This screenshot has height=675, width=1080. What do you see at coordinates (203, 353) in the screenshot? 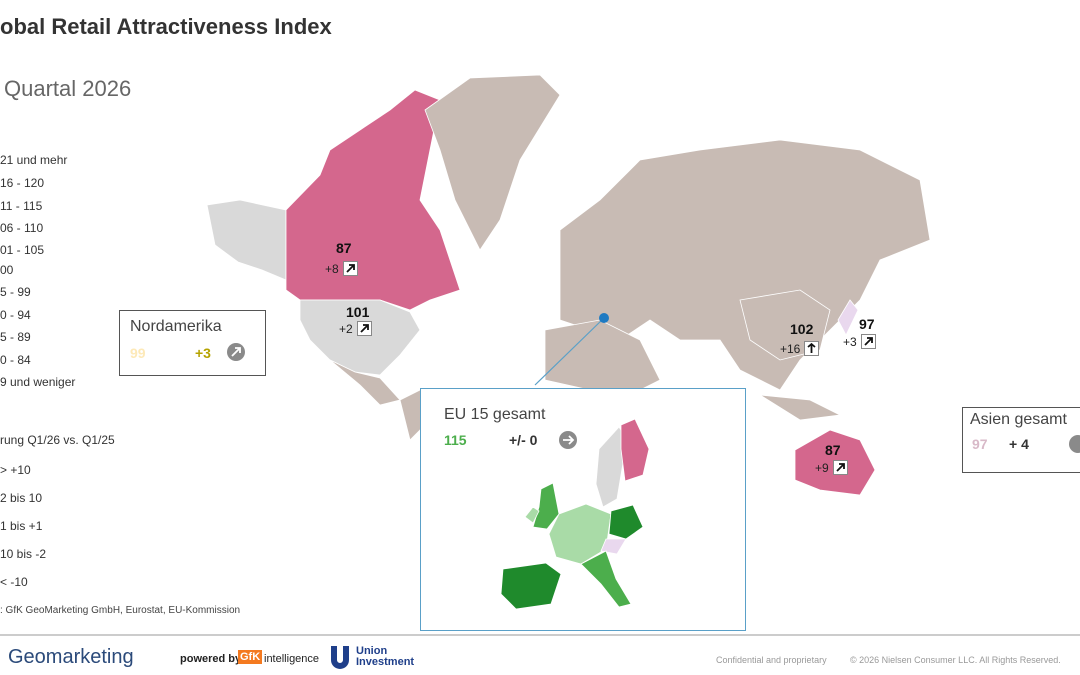
I see `box-change: +3` at bounding box center [203, 353].